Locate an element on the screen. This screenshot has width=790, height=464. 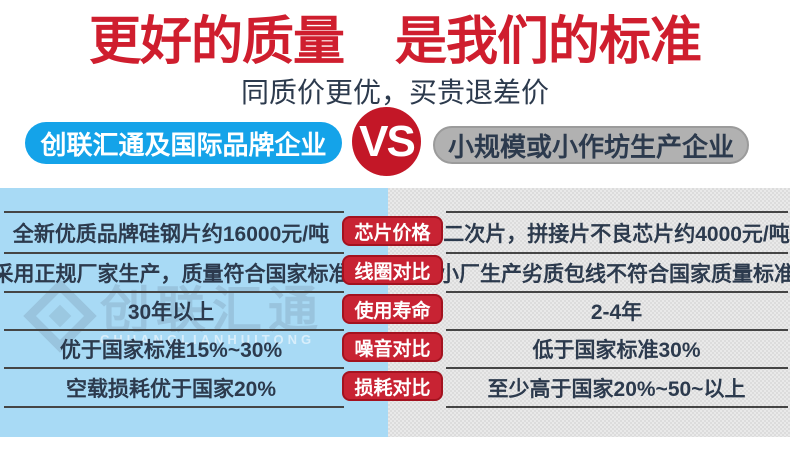
comparison-left-cell: 空载损耗优于国家20% is located at coordinates (171, 389).